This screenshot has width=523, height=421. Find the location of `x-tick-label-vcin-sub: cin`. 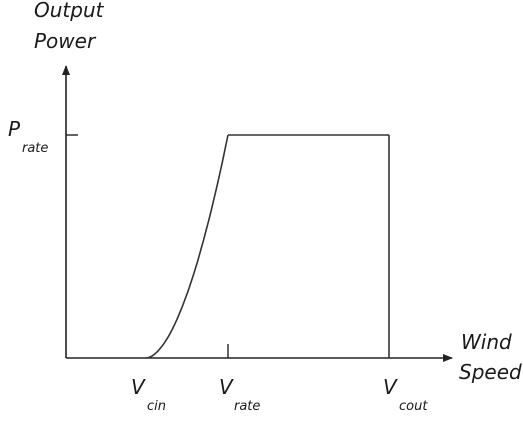

x-tick-label-vcin-sub: cin is located at coordinates (156, 406).